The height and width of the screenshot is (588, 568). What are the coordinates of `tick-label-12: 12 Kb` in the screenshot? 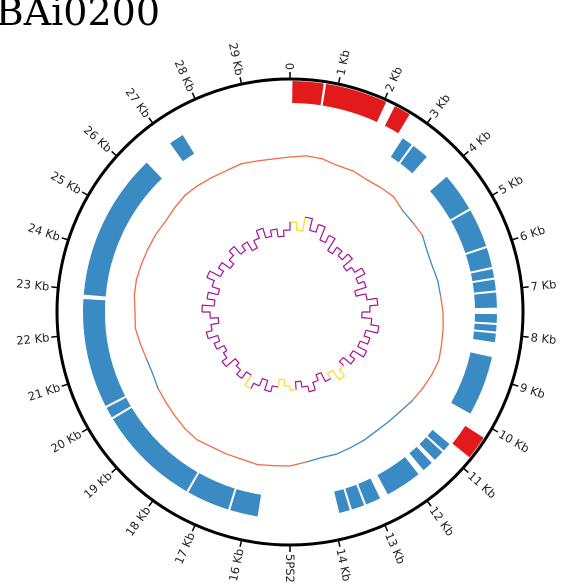 It's located at (442, 521).